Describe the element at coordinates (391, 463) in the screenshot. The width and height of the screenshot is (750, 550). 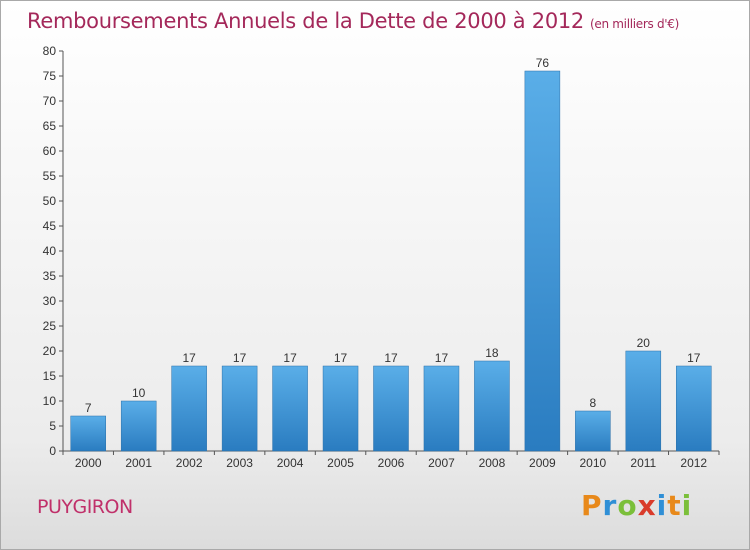
I see `x-tick-label: 2006` at that location.